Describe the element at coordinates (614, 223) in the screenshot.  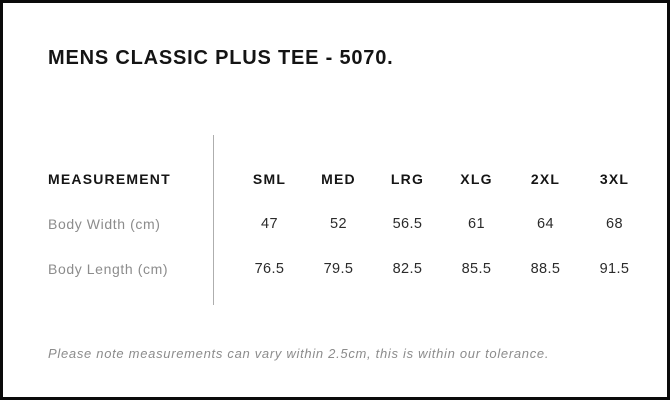
I see `body-width-3xl: 68` at that location.